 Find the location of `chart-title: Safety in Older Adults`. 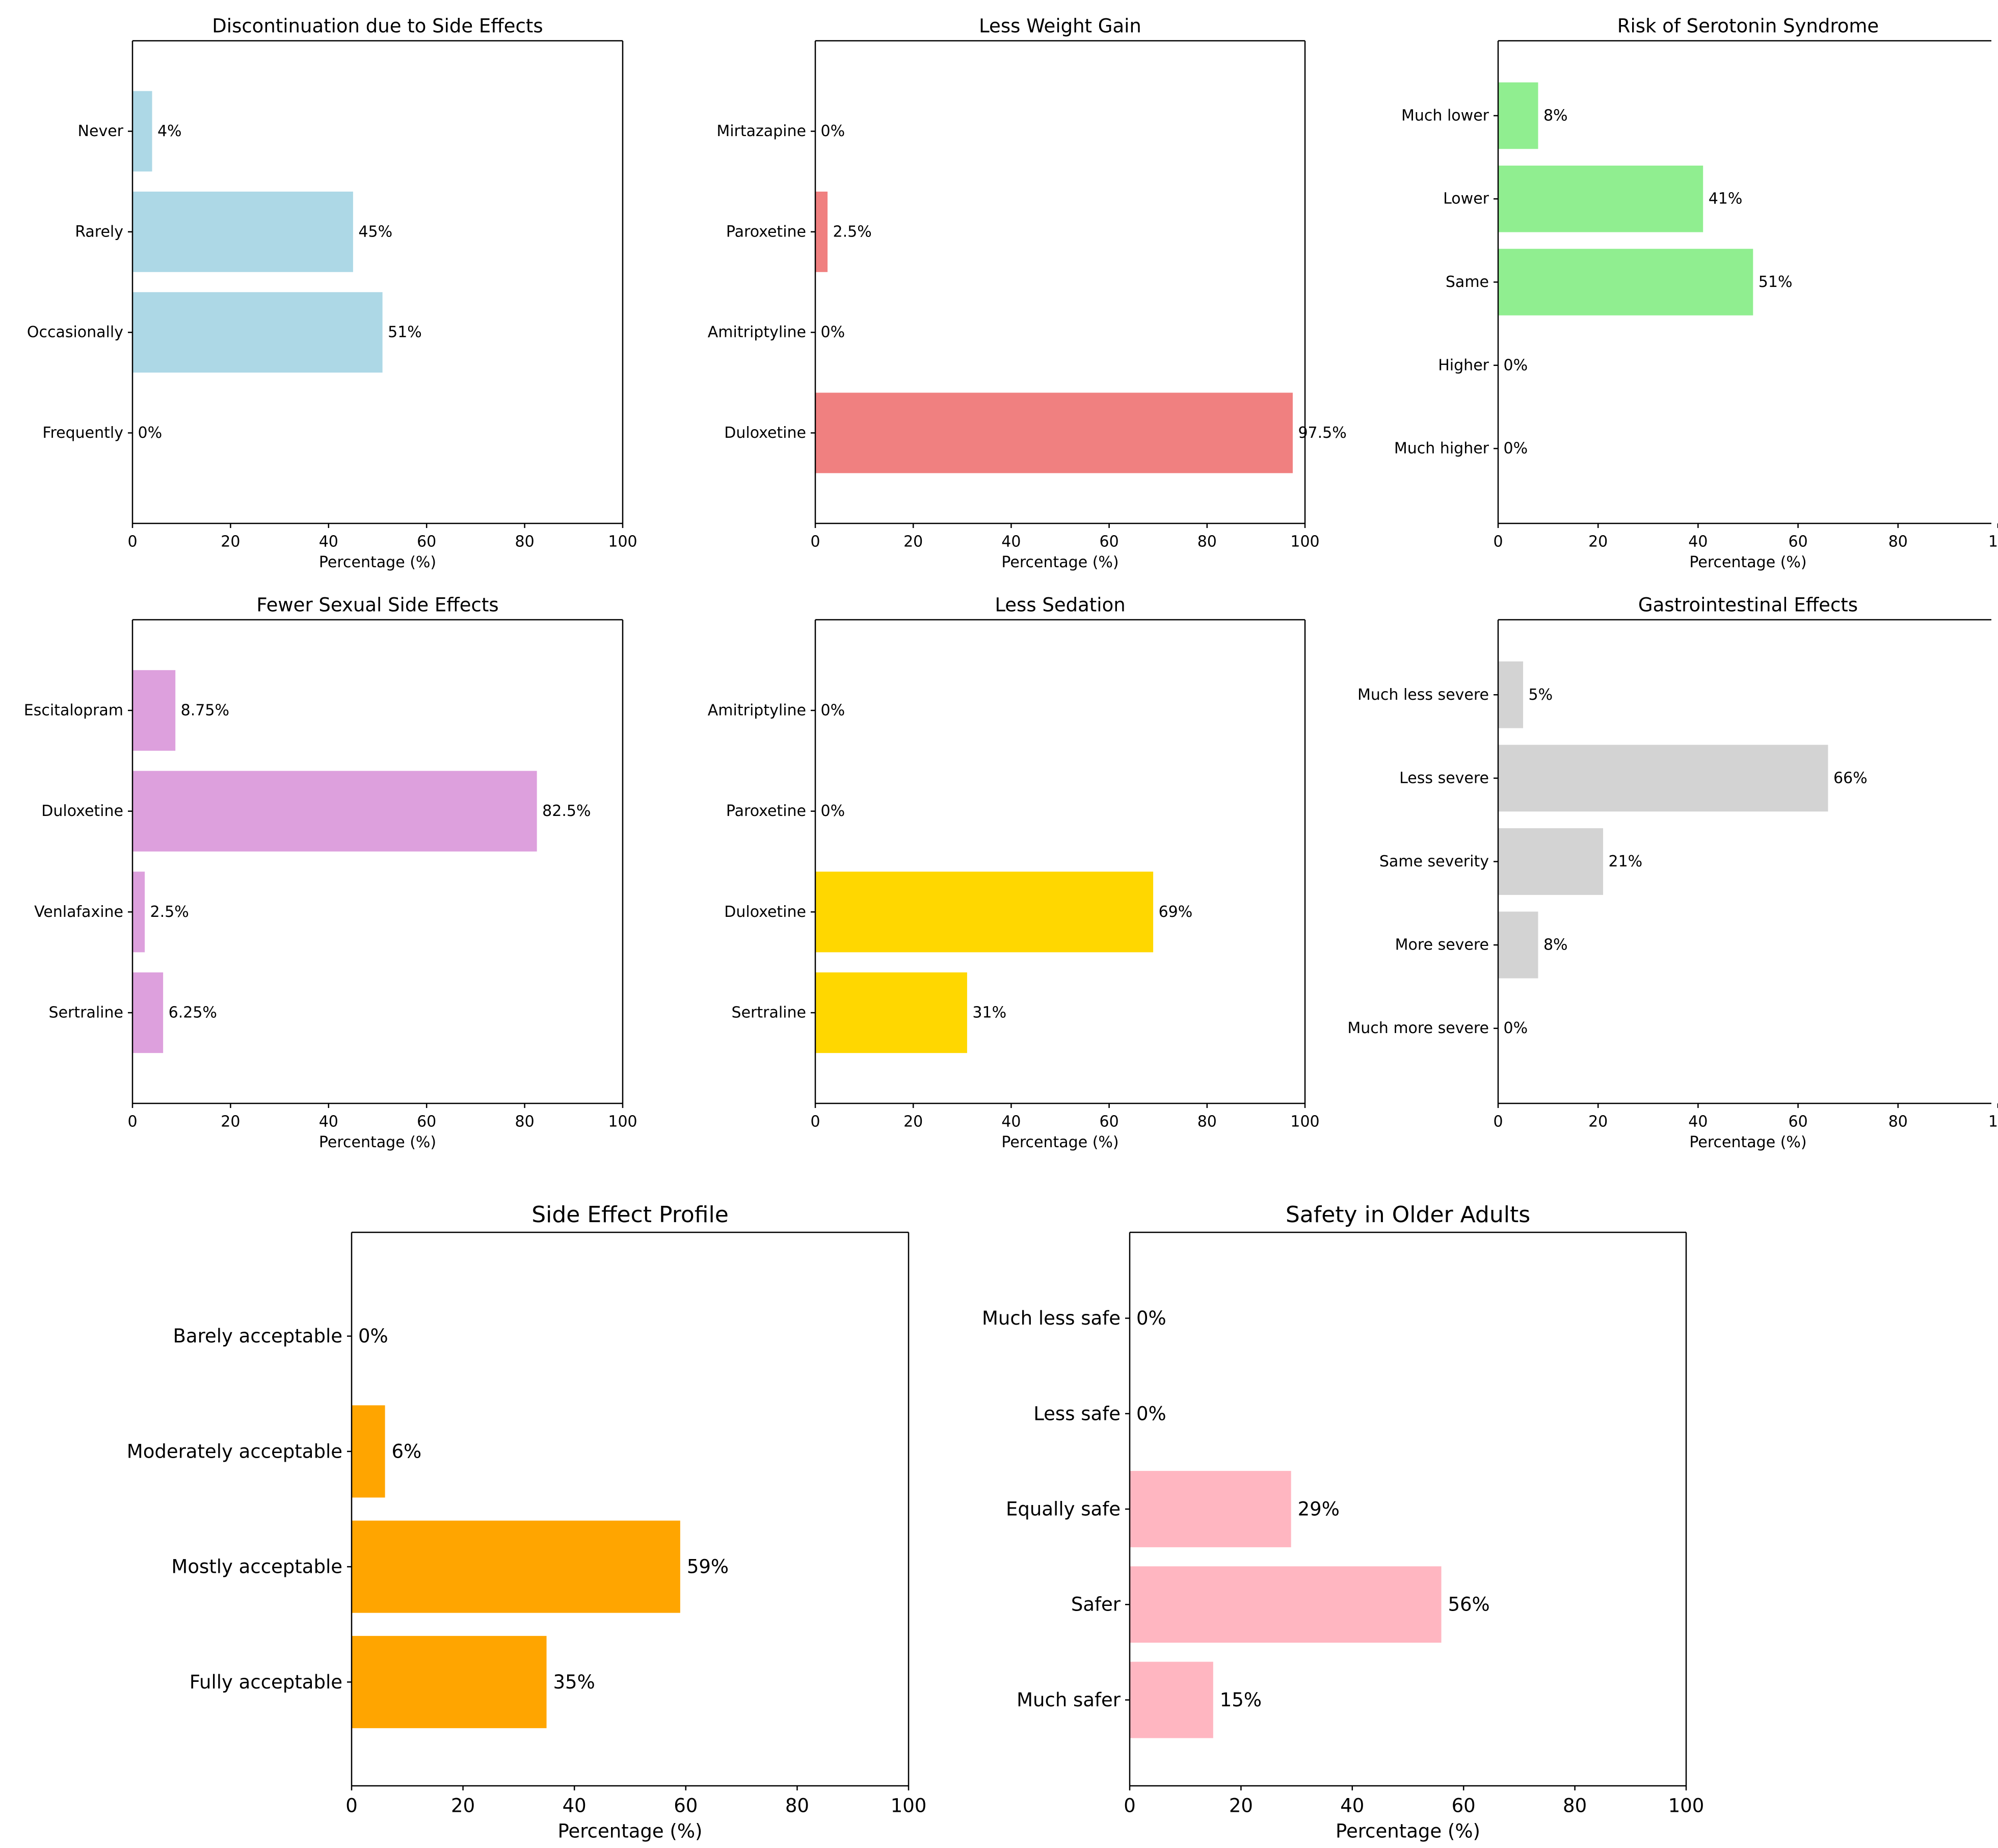

chart-title: Safety in Older Adults is located at coordinates (1408, 1215).